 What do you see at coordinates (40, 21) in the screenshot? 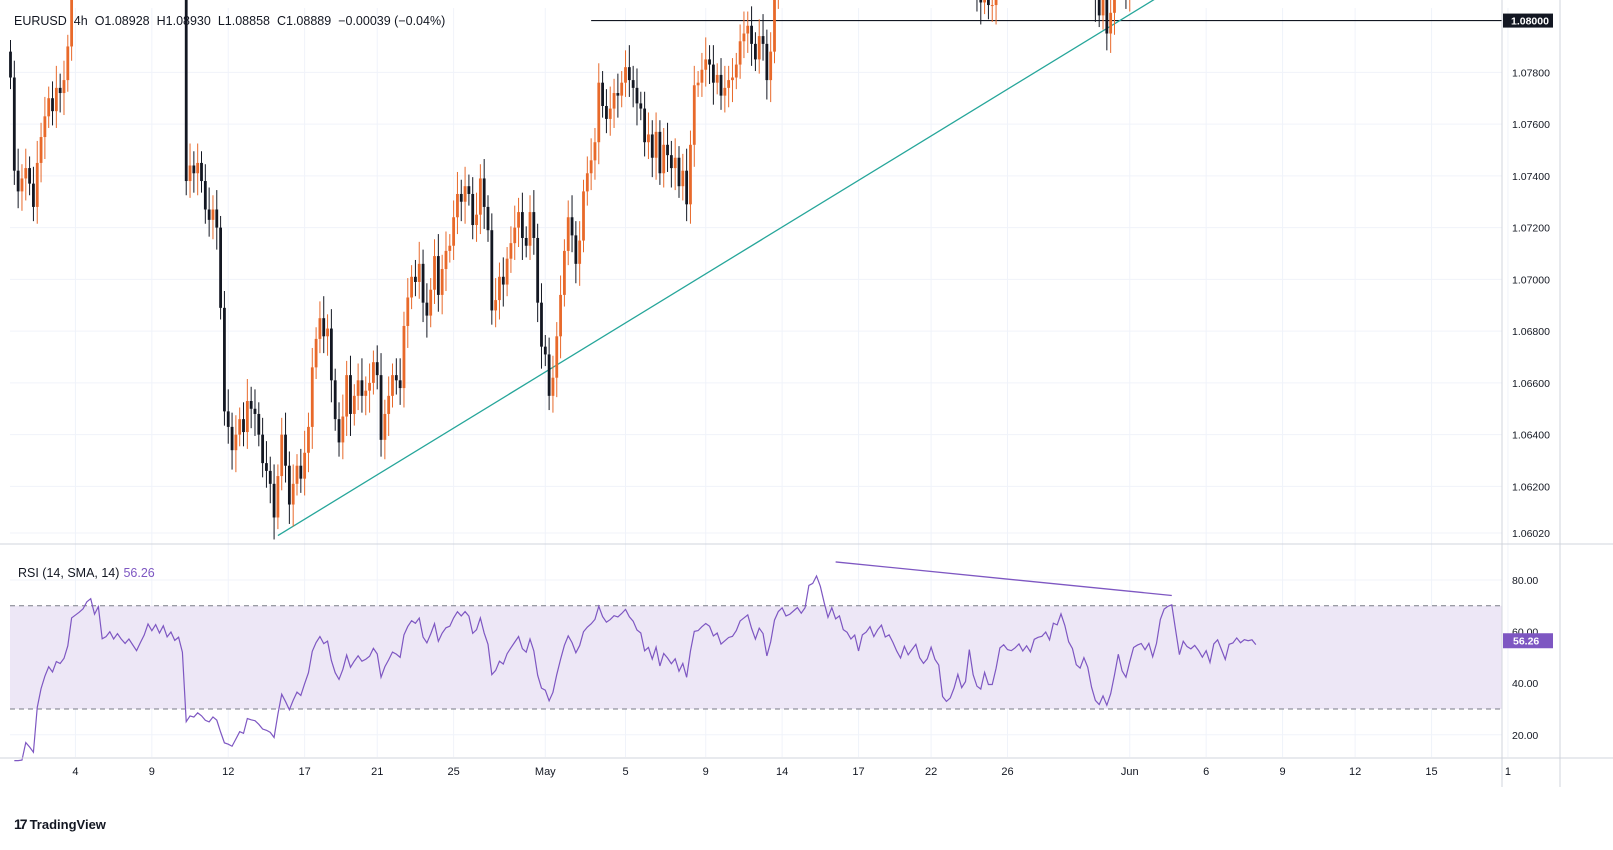
I see `symbol-name: EURUSD` at bounding box center [40, 21].